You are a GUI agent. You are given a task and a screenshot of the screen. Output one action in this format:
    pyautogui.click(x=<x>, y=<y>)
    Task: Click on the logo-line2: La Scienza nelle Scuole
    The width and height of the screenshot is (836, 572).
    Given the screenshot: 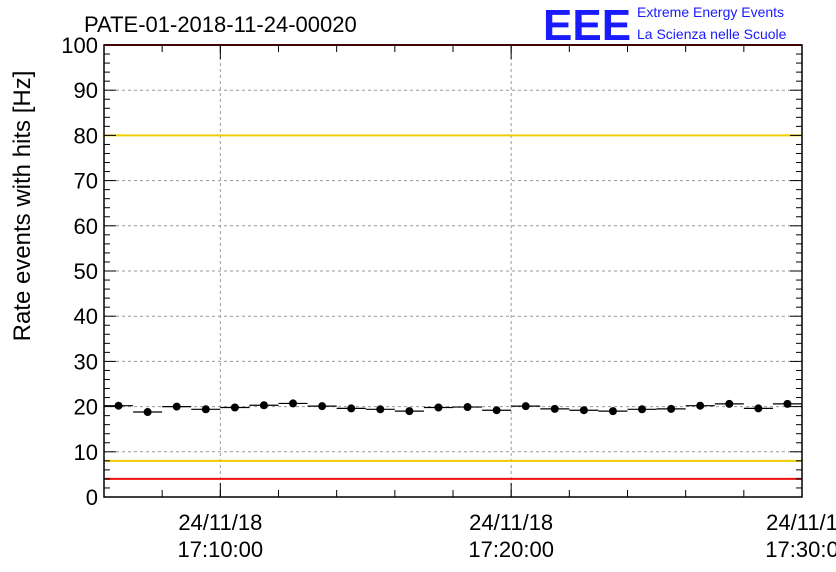 What is the action you would take?
    pyautogui.click(x=712, y=34)
    